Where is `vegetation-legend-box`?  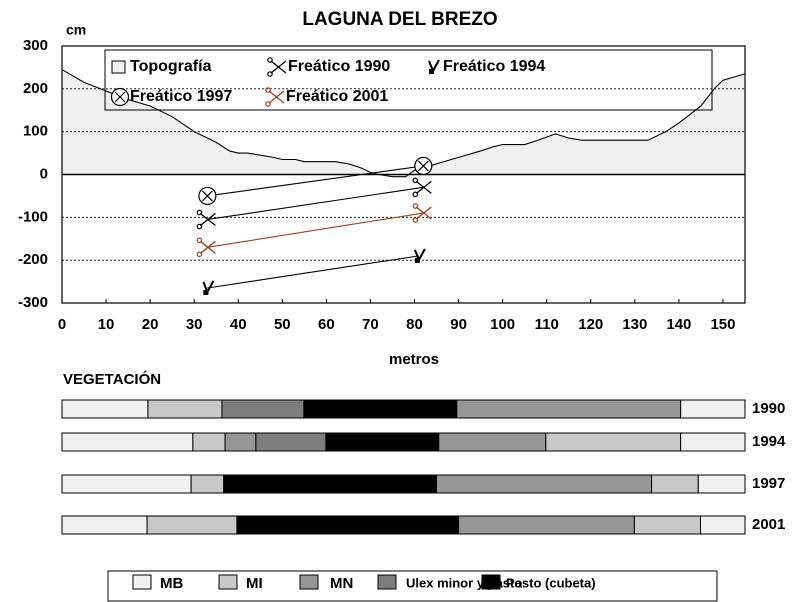 vegetation-legend-box is located at coordinates (412, 586).